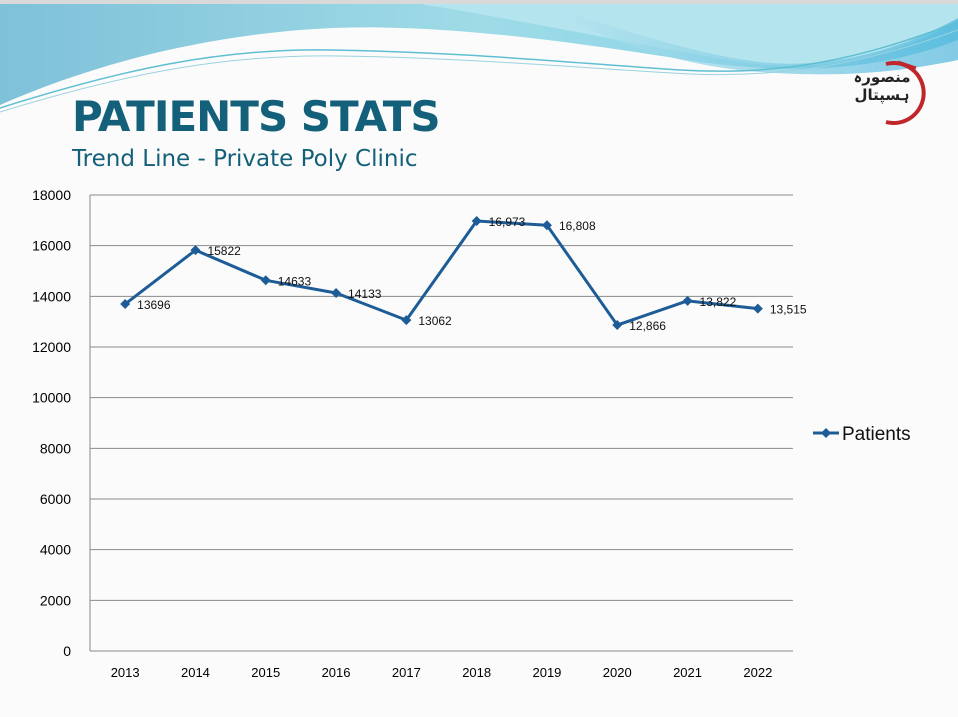 The height and width of the screenshot is (717, 958). What do you see at coordinates (55, 448) in the screenshot?
I see `y-tick-label: 8000` at bounding box center [55, 448].